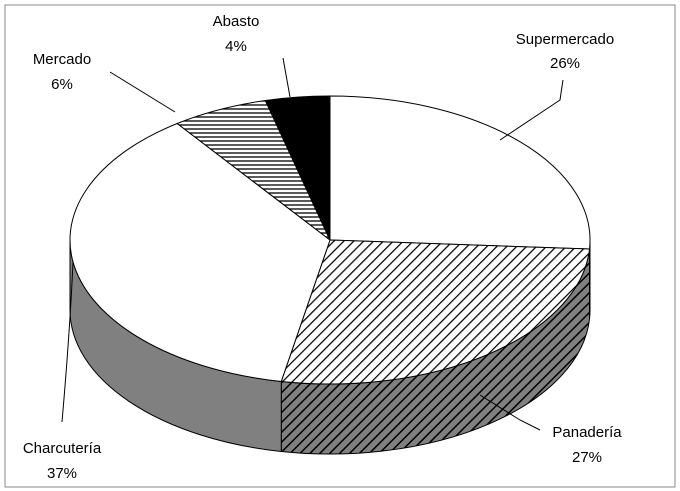 This screenshot has width=680, height=491. What do you see at coordinates (62, 473) in the screenshot?
I see `slice-value-label: 37%` at bounding box center [62, 473].